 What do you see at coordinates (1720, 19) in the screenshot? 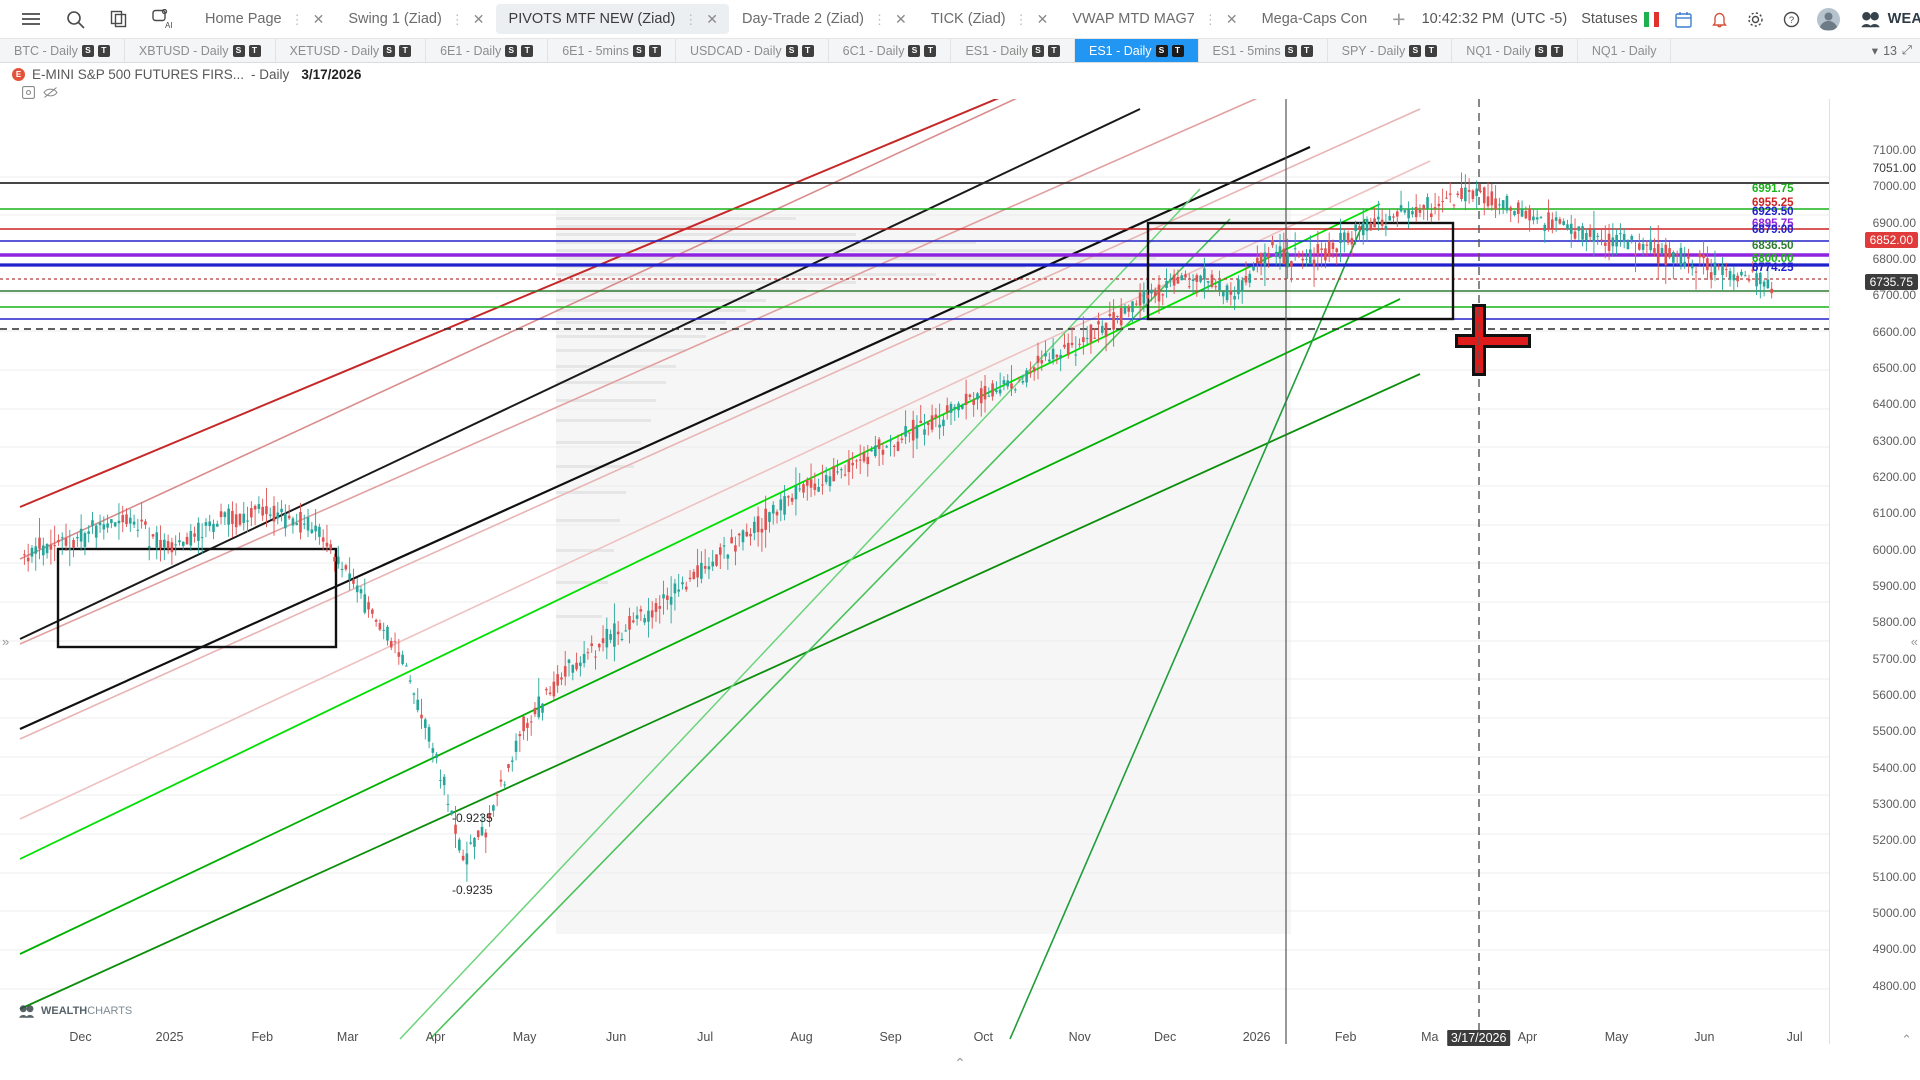
I see `bell-icon` at bounding box center [1720, 19].